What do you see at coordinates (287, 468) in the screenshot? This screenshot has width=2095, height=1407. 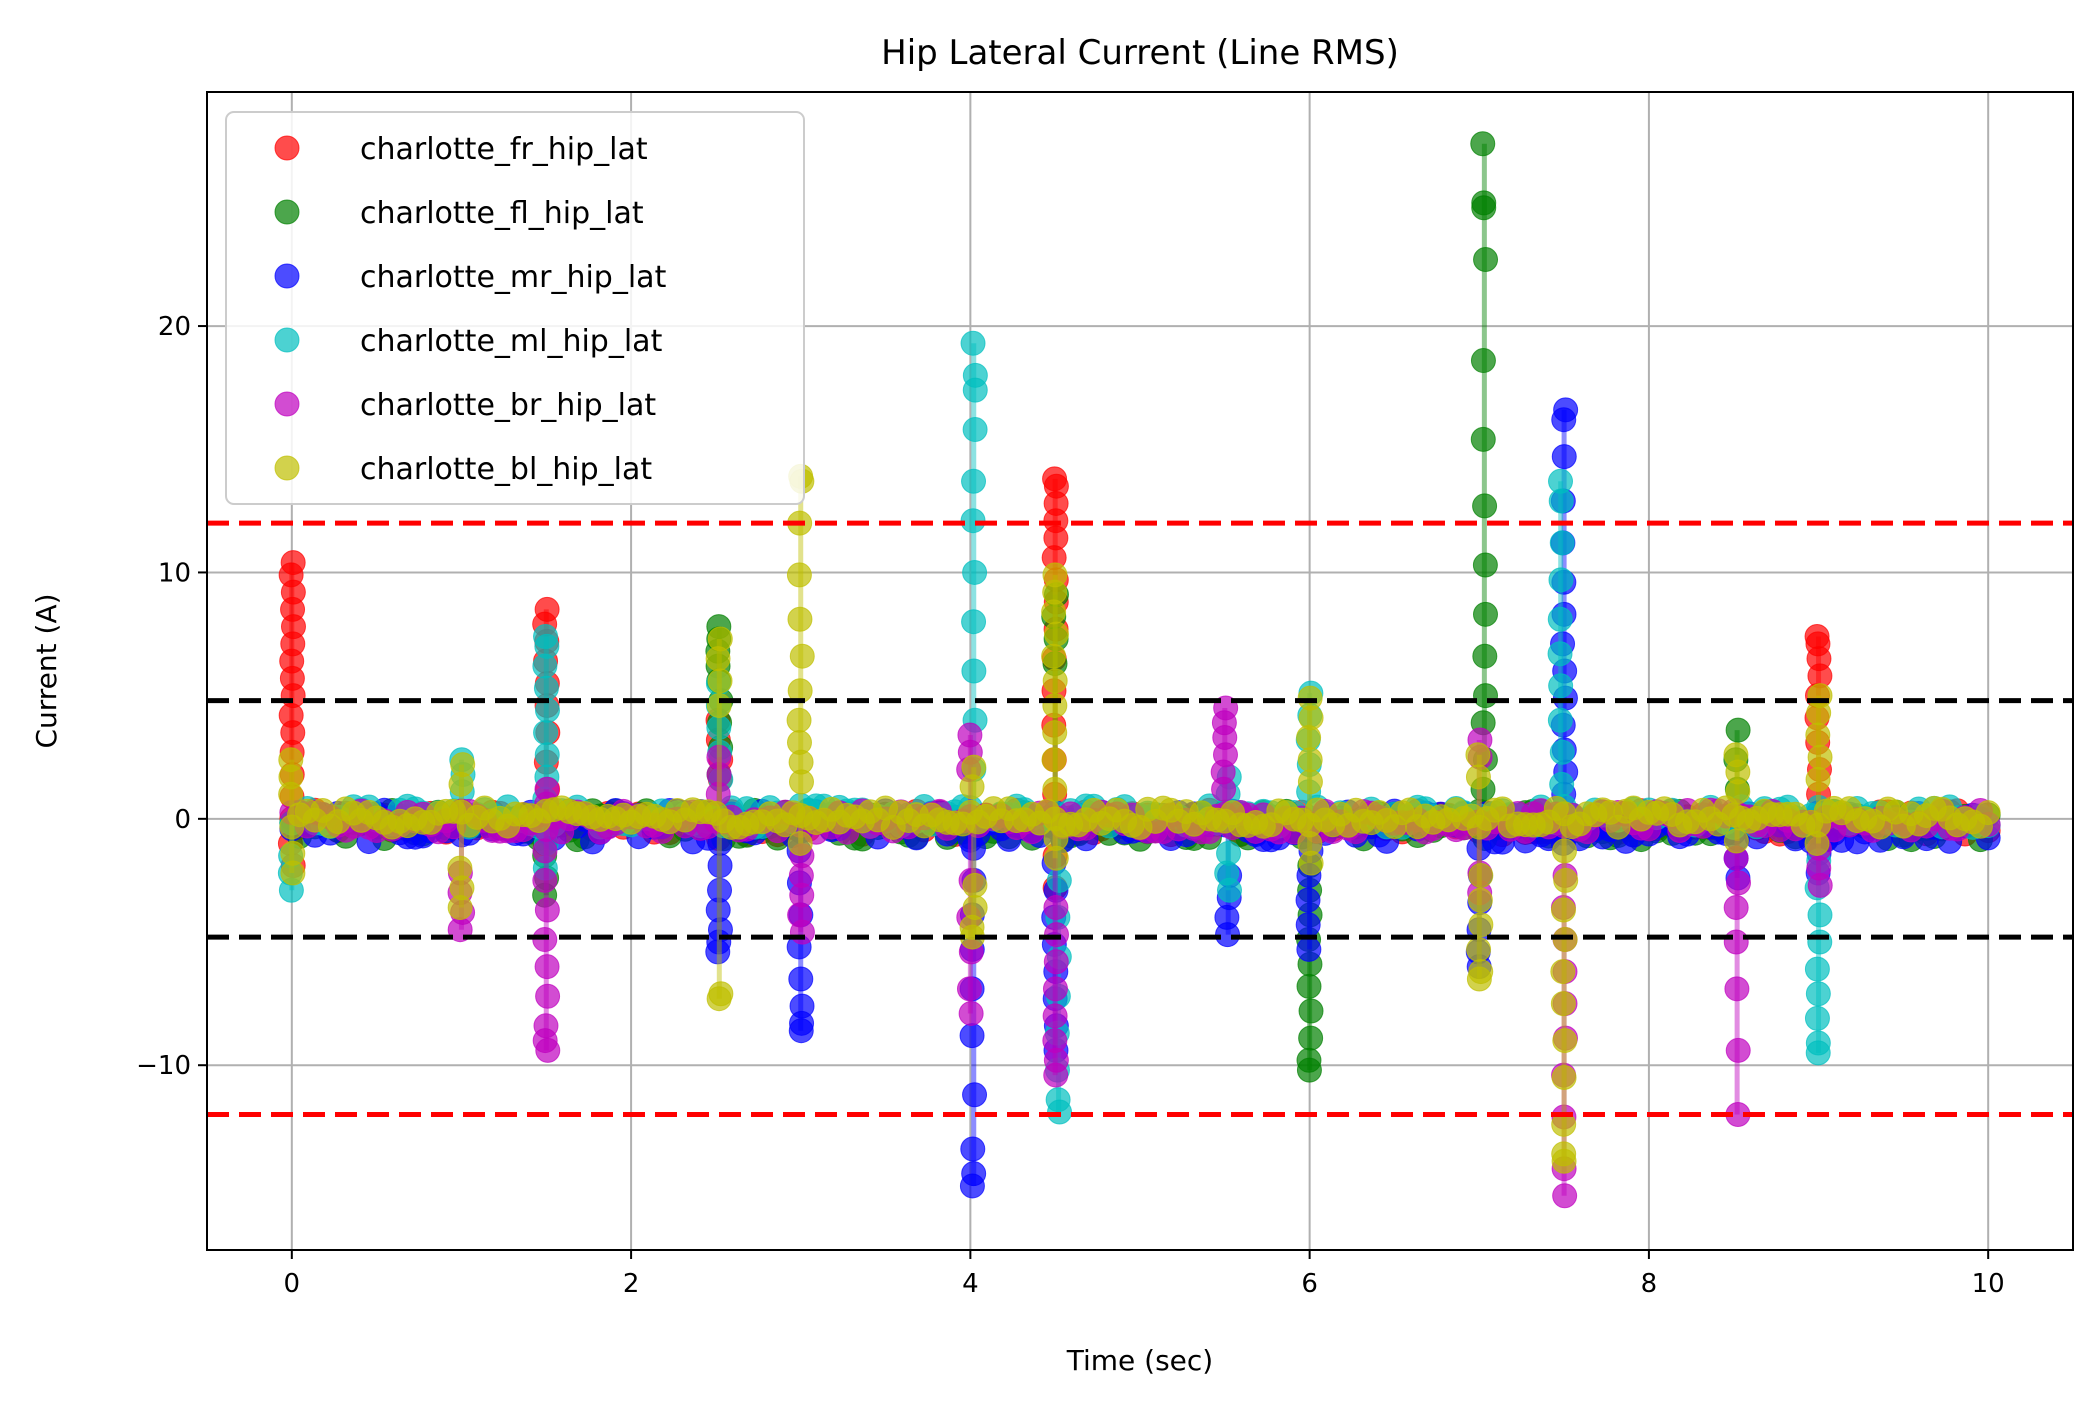 I see `legend-marker-charlotte_bl_hip_lat` at bounding box center [287, 468].